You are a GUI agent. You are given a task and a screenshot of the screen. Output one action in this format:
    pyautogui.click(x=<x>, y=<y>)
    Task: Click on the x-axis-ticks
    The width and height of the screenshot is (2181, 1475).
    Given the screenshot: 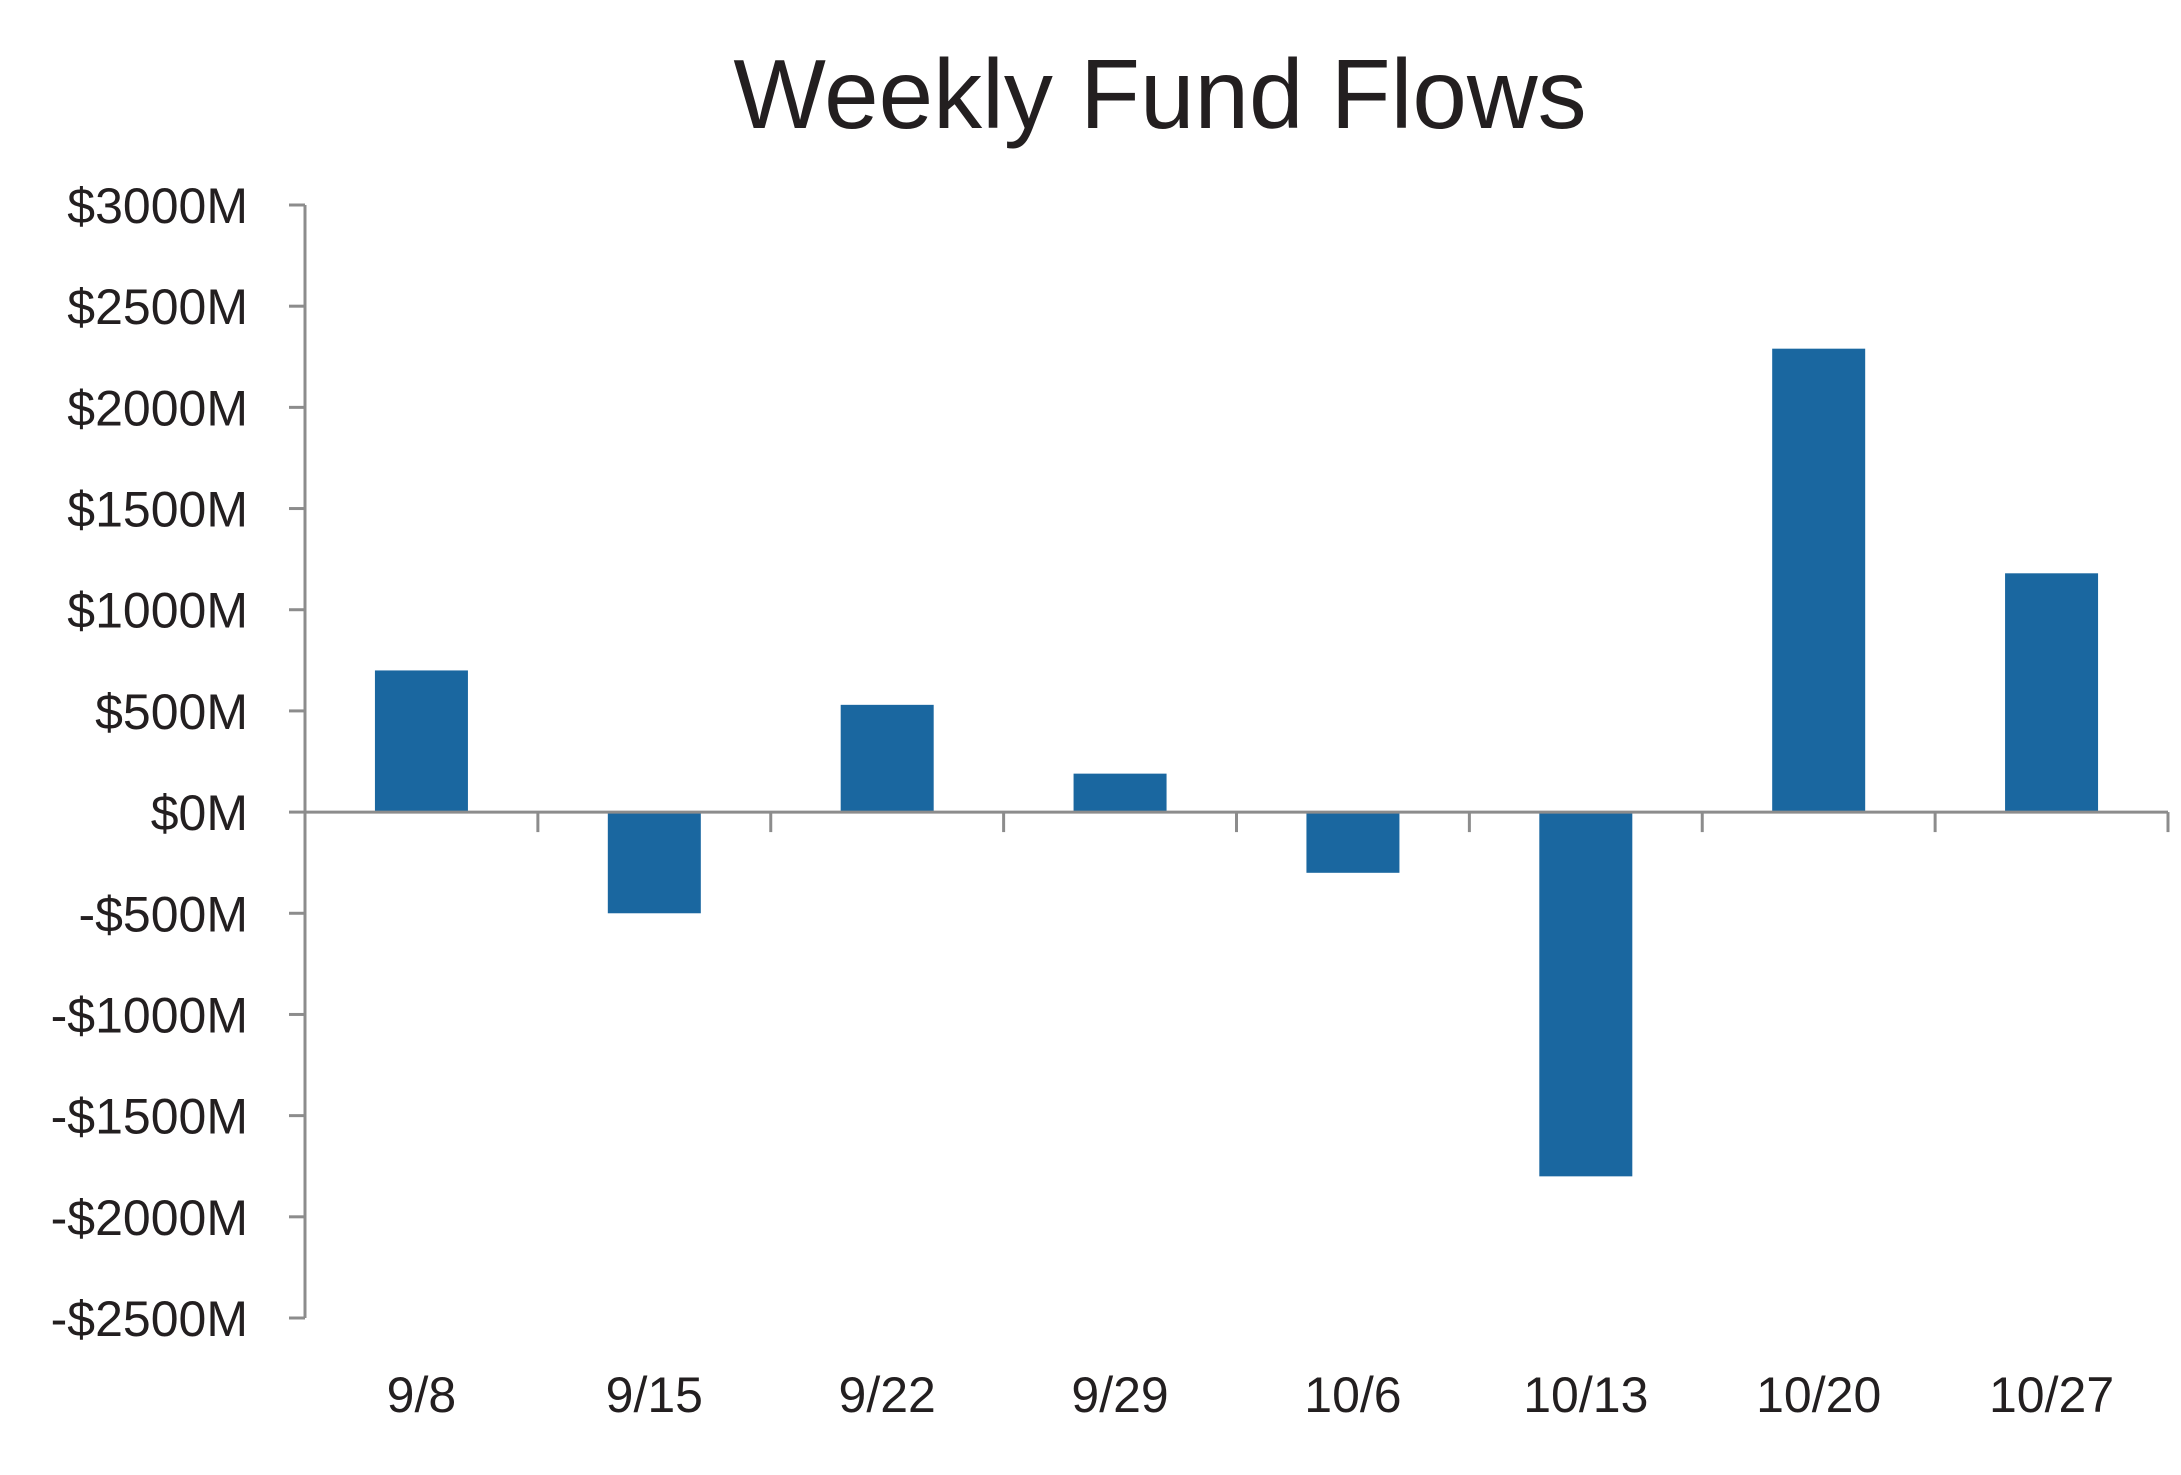 What is the action you would take?
    pyautogui.click(x=1353, y=822)
    